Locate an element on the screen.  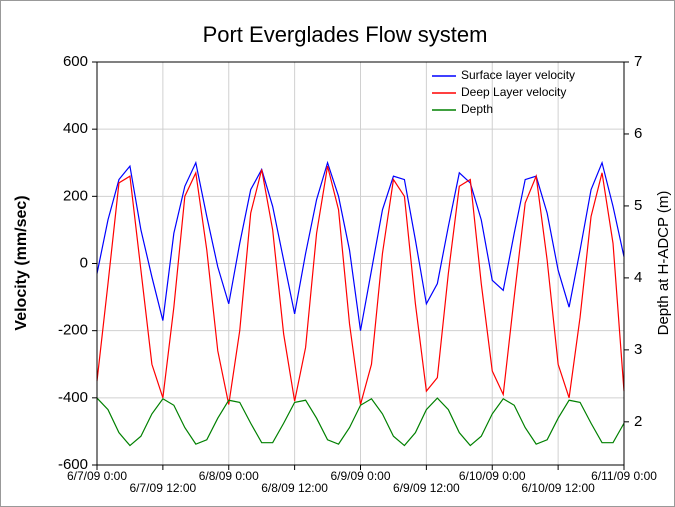
y2-tick-label: 5 is located at coordinates (638, 205).